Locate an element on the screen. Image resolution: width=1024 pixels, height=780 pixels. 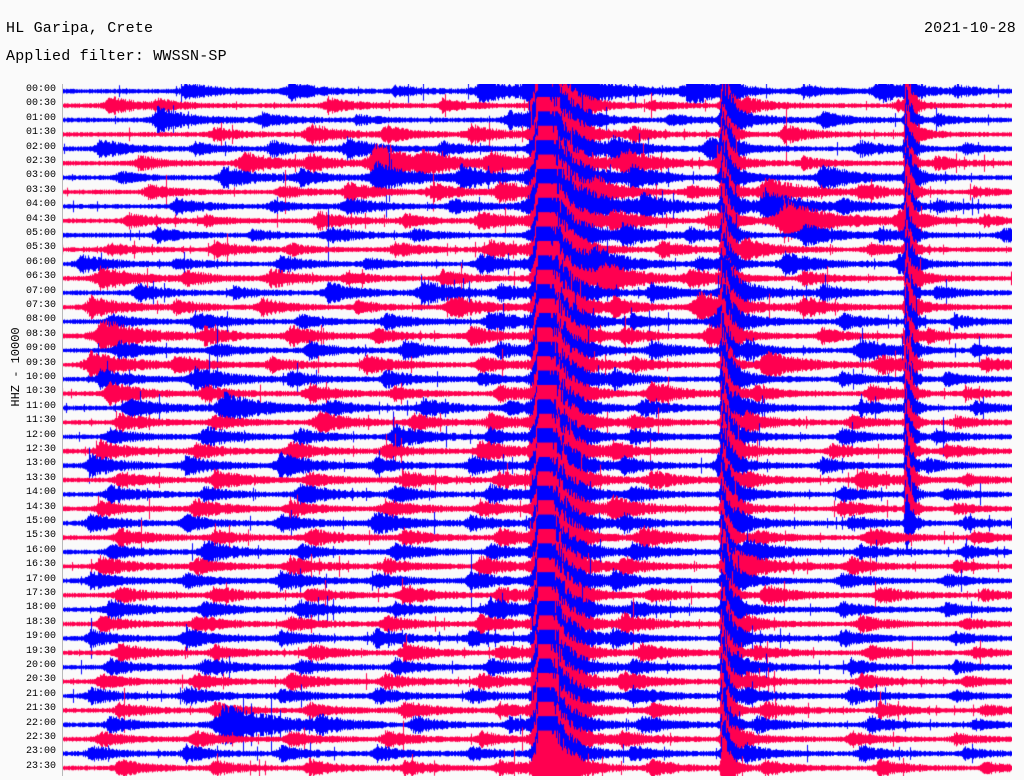
time-axis-label: 22:30 is located at coordinates (40, 737).